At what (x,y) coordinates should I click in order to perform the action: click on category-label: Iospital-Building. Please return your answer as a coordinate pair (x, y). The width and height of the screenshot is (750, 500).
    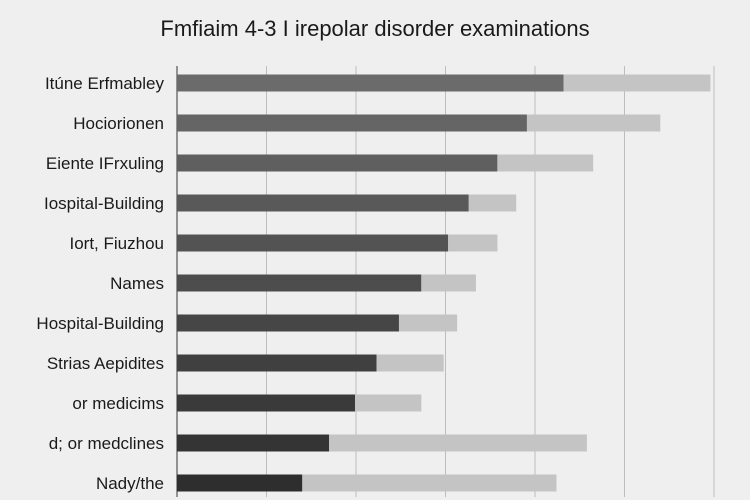
    Looking at the image, I should click on (104, 203).